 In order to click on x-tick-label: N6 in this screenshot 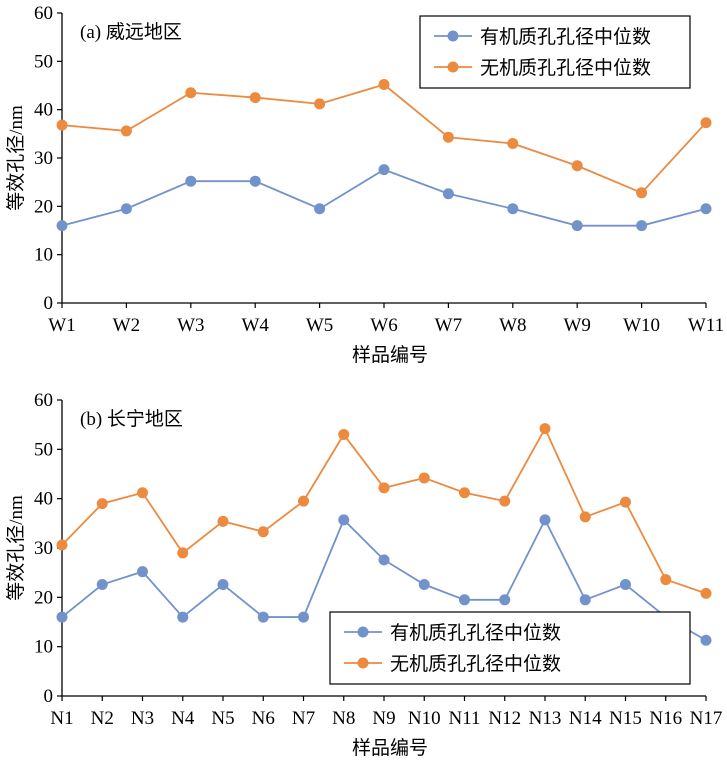, I will do `click(263, 718)`.